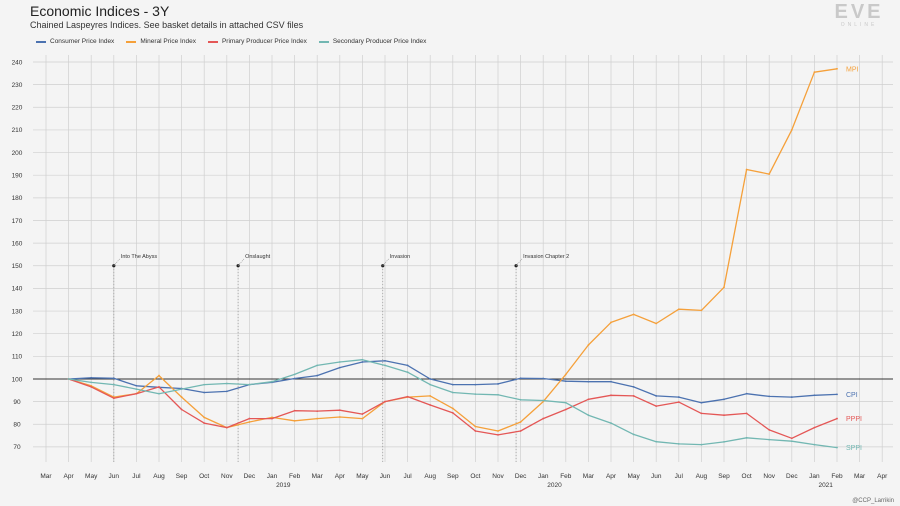 This screenshot has height=506, width=900. What do you see at coordinates (385, 262) in the screenshot?
I see `annotation-leader` at bounding box center [385, 262].